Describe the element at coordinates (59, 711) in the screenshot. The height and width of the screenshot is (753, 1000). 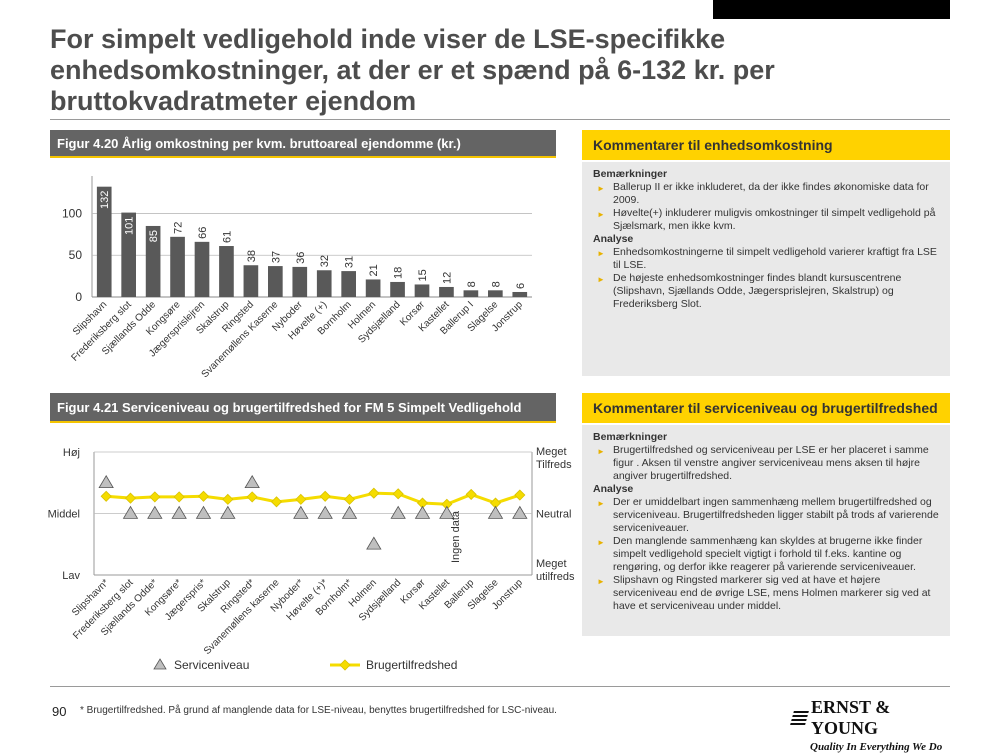
I see `page-number: 90` at that location.